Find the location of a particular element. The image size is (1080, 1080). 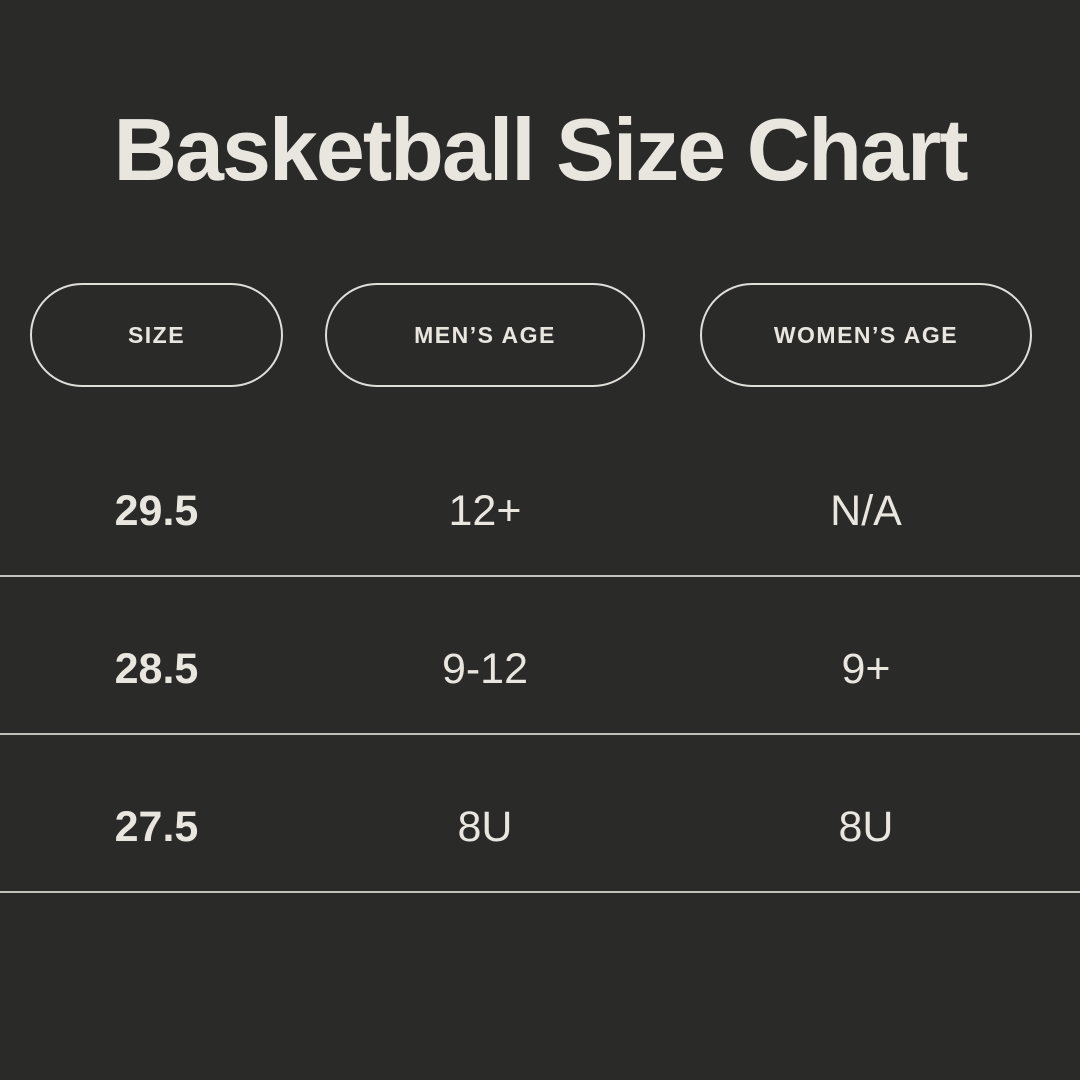

column-header-mens-age: MEN’S AGE is located at coordinates (485, 334).